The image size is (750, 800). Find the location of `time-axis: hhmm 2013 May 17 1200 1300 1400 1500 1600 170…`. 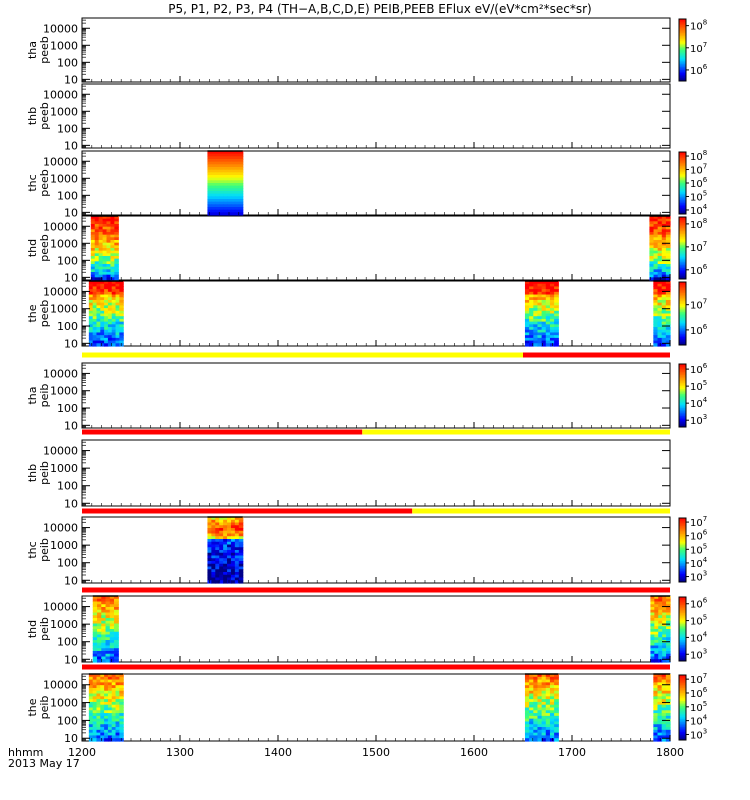

time-axis: hhmm 2013 May 17 1200 1300 1400 1500 1600 170… is located at coordinates (346, 758).